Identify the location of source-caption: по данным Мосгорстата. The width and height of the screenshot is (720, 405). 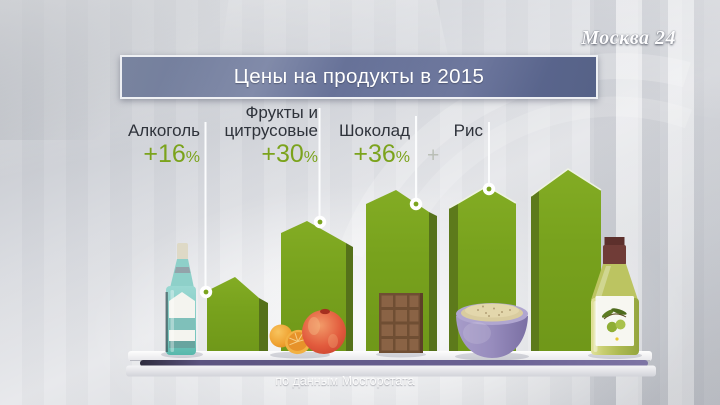
(345, 381).